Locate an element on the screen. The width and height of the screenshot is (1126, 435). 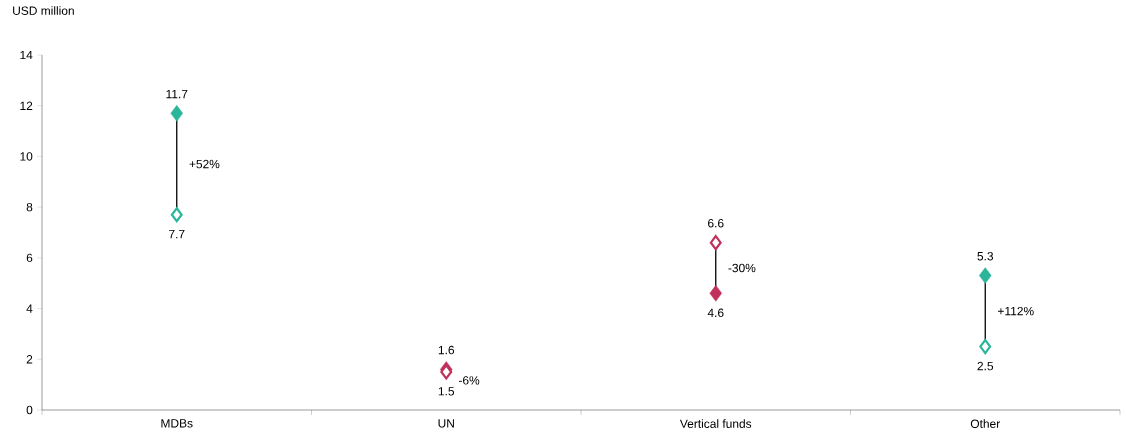
data-label: 6.6 is located at coordinates (716, 223).